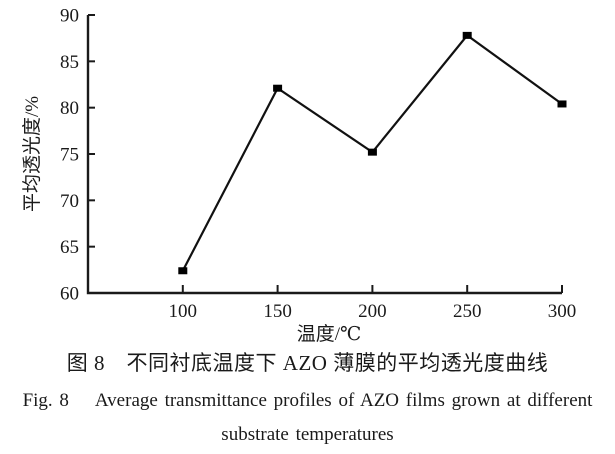 The width and height of the screenshot is (615, 454). Describe the element at coordinates (372, 311) in the screenshot. I see `x-tick-label: 200` at that location.